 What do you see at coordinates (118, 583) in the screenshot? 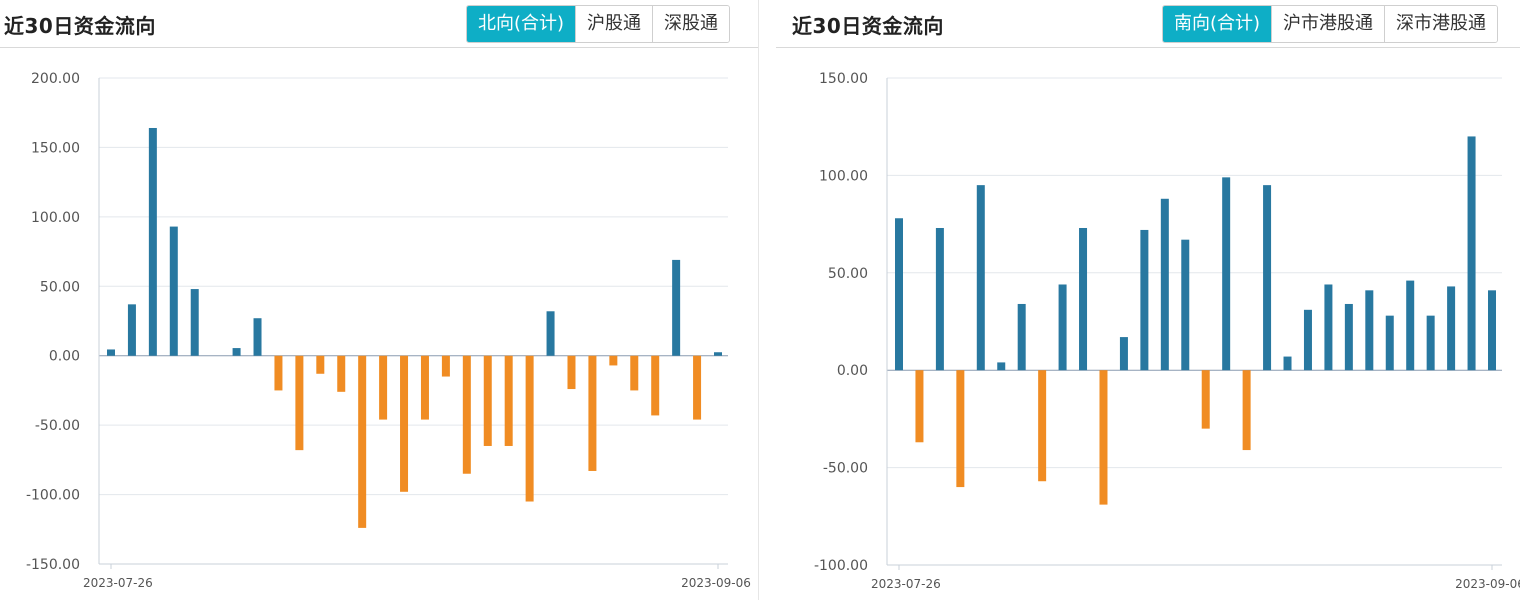
I see `north-x-date-label: 2023-07-26` at bounding box center [118, 583].